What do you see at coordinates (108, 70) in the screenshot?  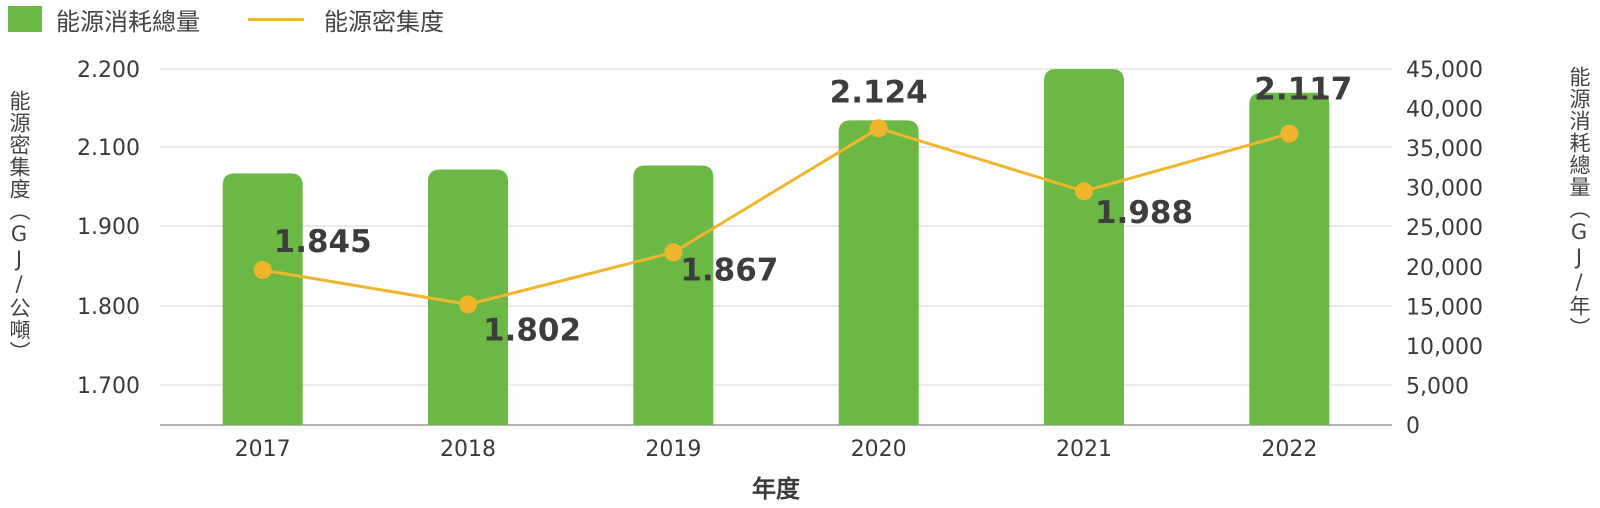 I see `left-axis-tick-label: 2.200` at bounding box center [108, 70].